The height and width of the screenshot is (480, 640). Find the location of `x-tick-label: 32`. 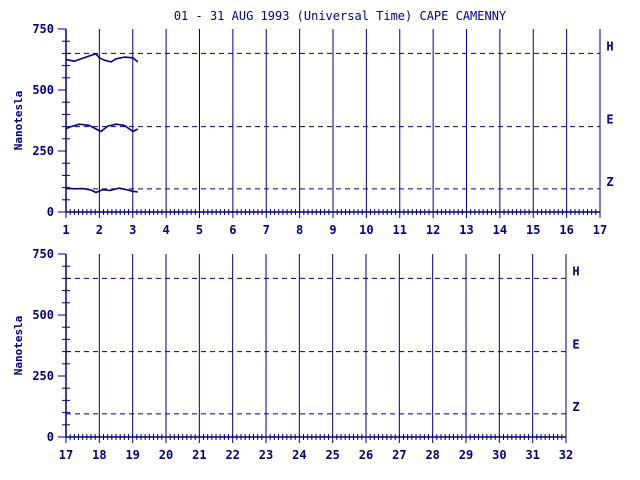

x-tick-label: 32 is located at coordinates (566, 455).